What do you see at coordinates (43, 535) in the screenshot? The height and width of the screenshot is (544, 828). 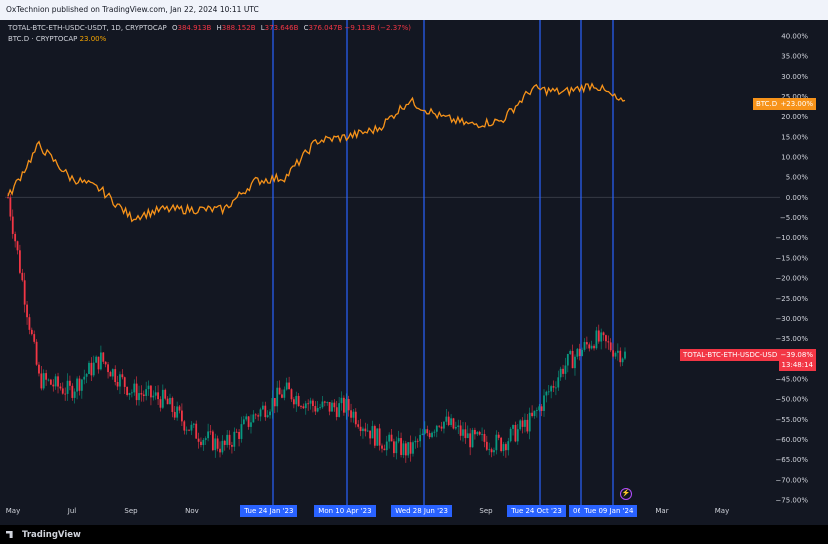 I see `tradingview-logo: TradingView` at bounding box center [43, 535].